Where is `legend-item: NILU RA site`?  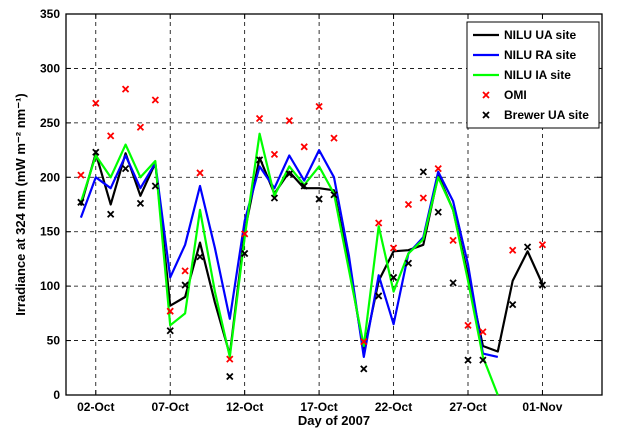 legend-item: NILU RA site is located at coordinates (525, 55).